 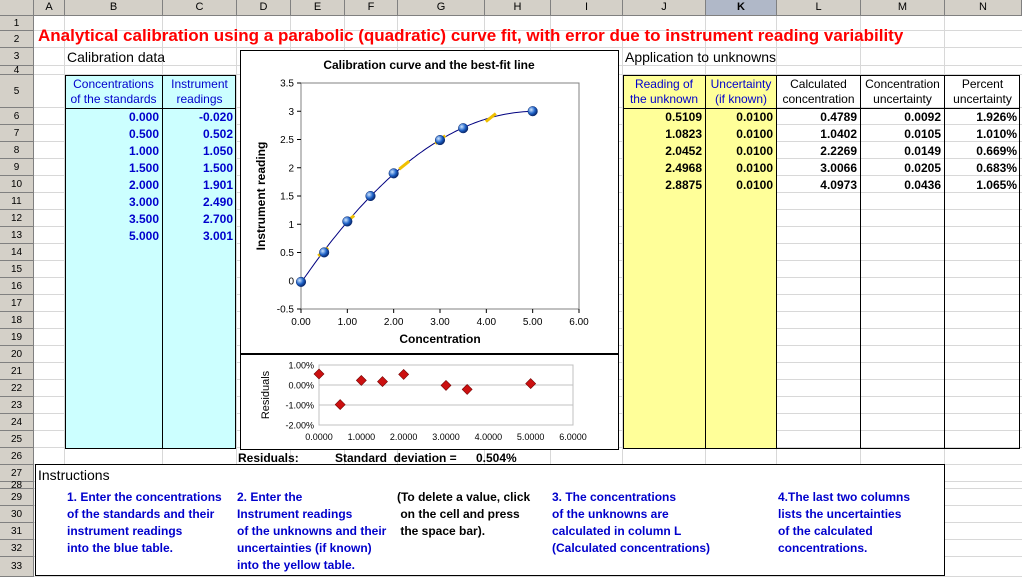 What do you see at coordinates (664, 92) in the screenshot?
I see `reading-unknown-header: Reading of the unknown` at bounding box center [664, 92].